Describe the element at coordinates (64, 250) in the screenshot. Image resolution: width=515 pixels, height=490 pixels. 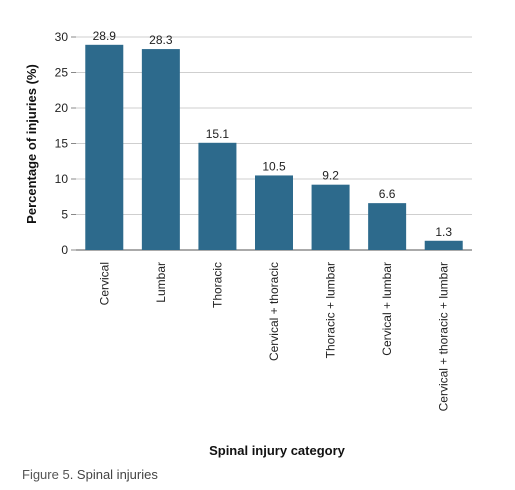
I see `y-tick-label: 0` at that location.